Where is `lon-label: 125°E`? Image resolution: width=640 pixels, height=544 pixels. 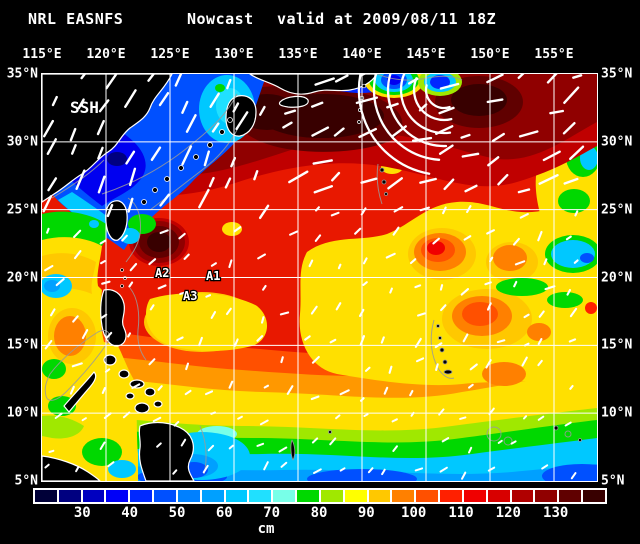
lon-label: 125°E is located at coordinates (170, 54).